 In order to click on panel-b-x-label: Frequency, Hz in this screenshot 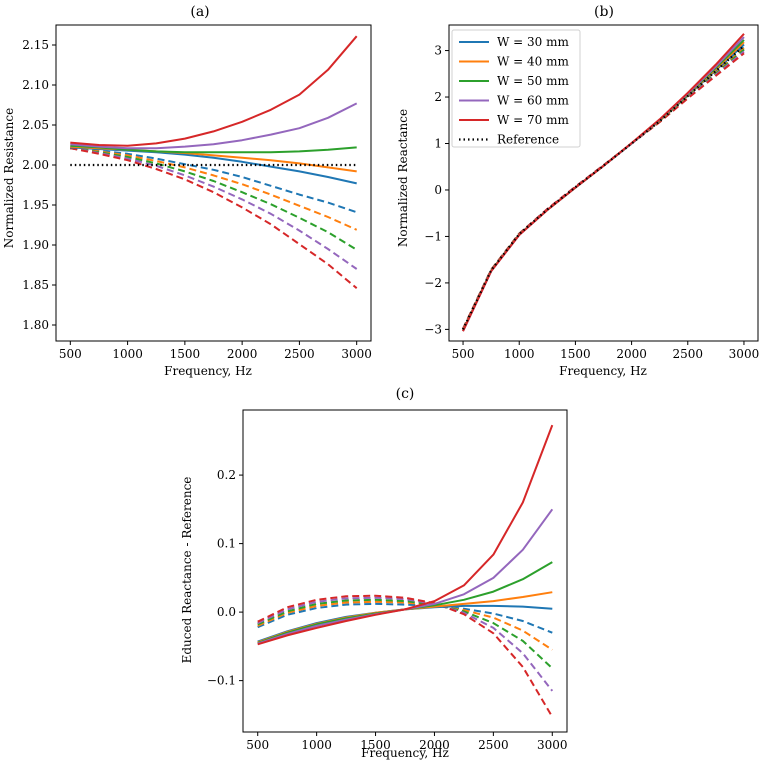, I will do `click(603, 371)`.